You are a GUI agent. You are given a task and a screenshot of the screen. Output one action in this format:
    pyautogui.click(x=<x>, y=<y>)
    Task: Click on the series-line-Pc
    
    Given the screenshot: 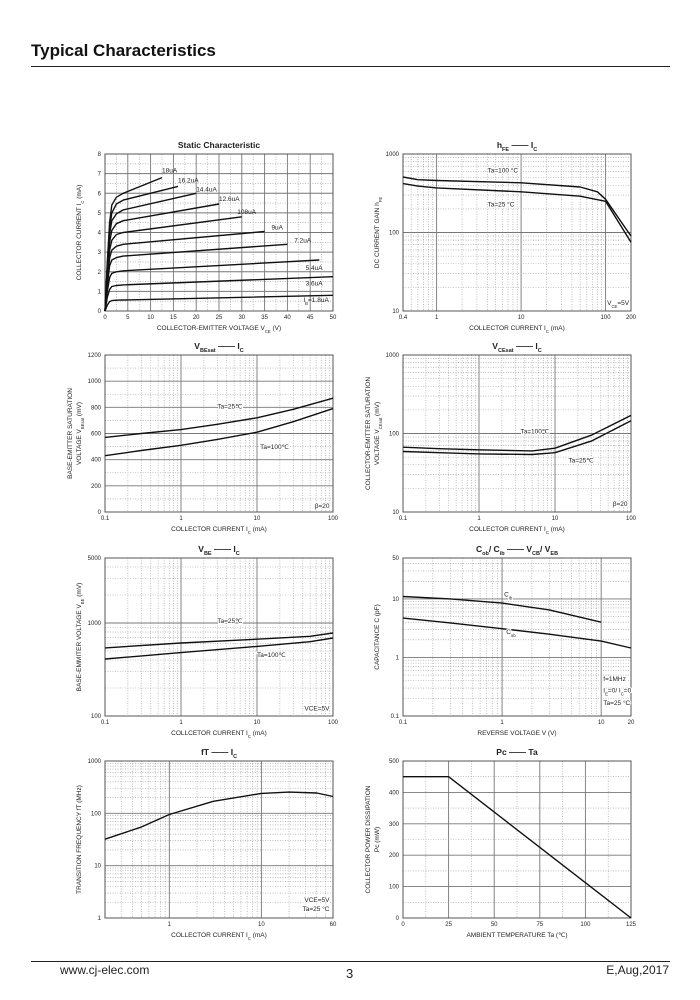 What is the action you would take?
    pyautogui.click(x=517, y=847)
    